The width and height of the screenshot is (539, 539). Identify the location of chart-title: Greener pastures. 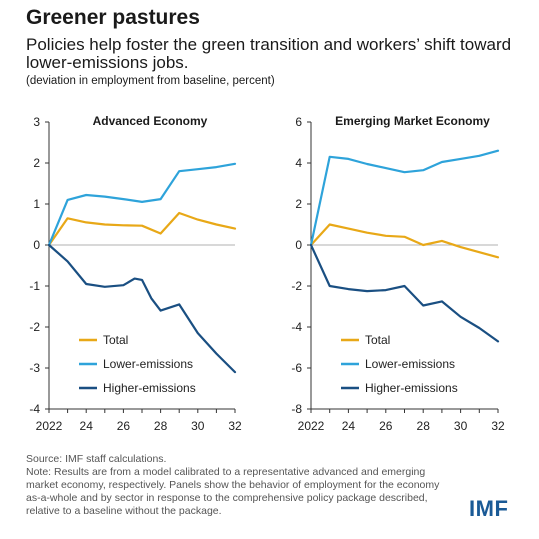
(113, 17).